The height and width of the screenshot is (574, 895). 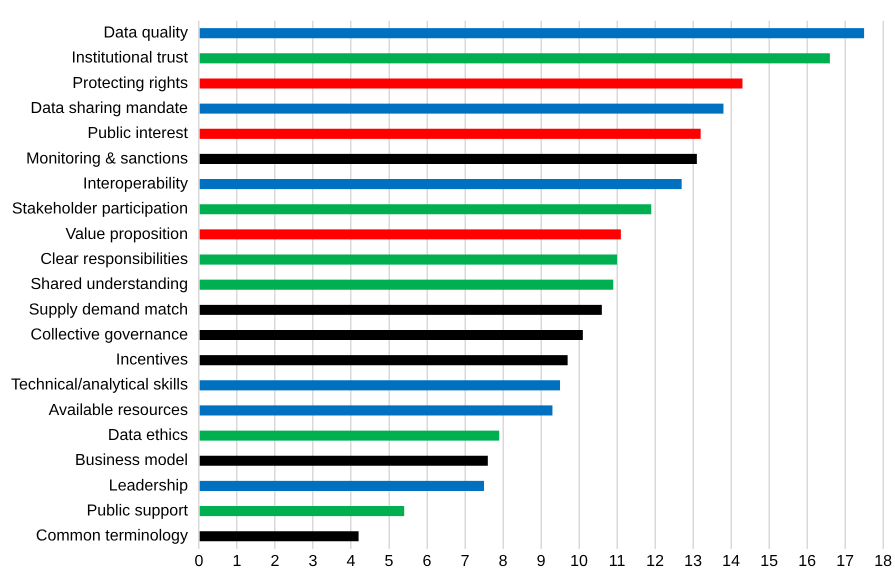 I want to click on x-tick-label: 10, so click(x=579, y=561).